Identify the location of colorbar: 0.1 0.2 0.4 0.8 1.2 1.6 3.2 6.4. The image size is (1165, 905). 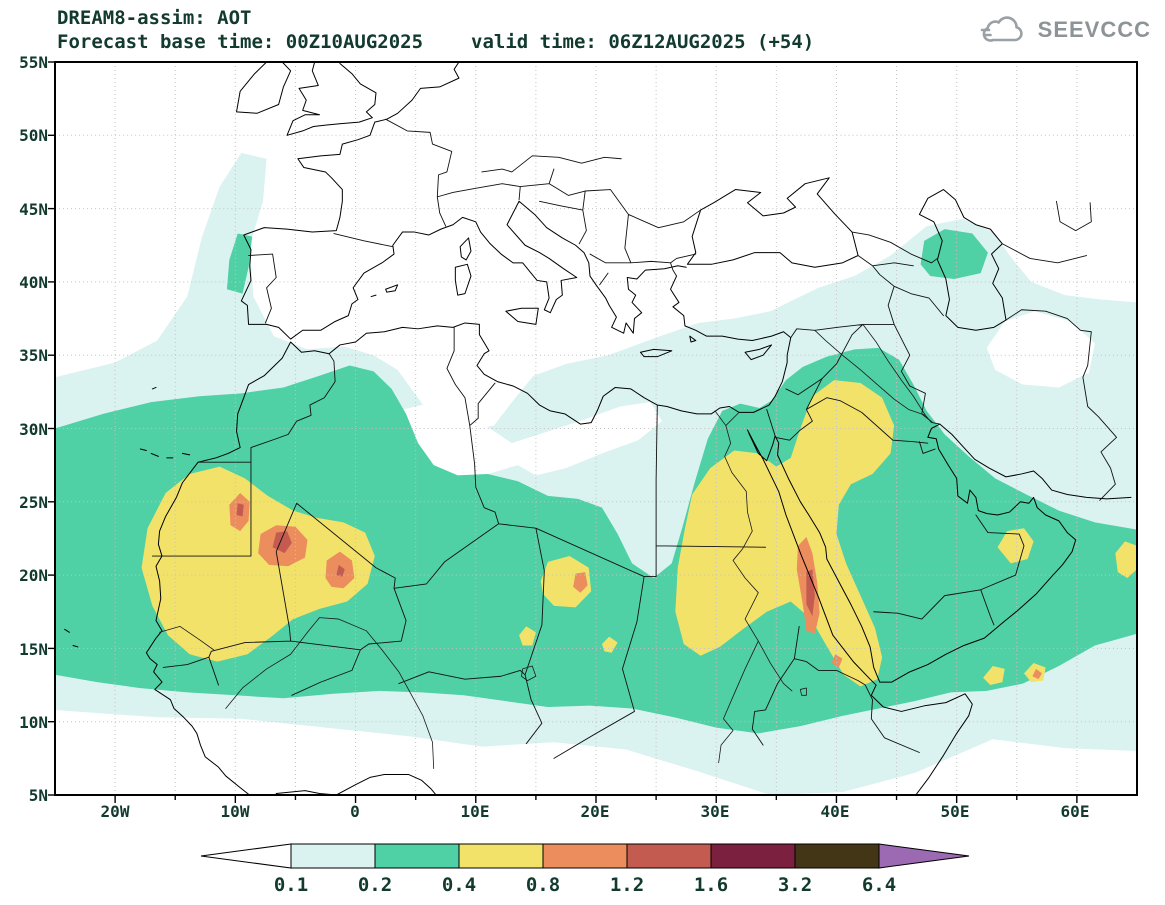
(585, 869).